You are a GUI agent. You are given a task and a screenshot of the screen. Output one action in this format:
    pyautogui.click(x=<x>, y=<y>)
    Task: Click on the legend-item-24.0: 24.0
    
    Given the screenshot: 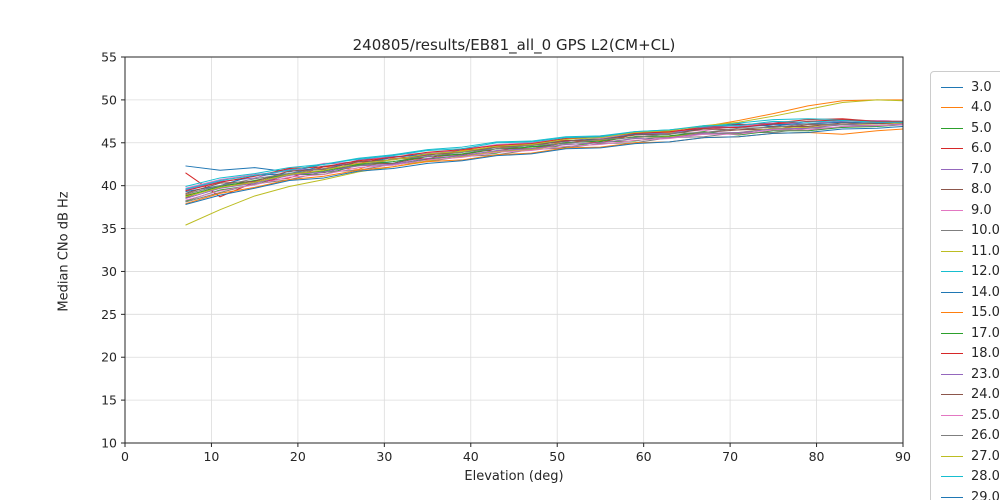 What is the action you would take?
    pyautogui.click(x=970, y=395)
    